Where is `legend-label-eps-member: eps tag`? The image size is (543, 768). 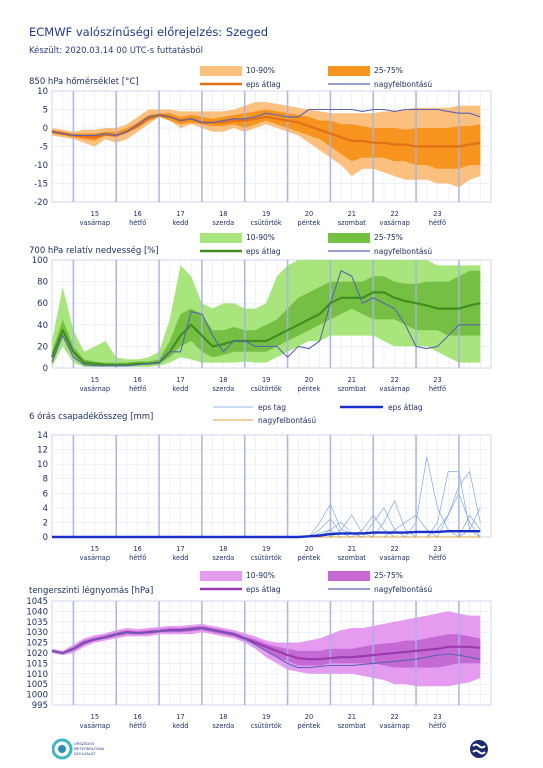 legend-label-eps-member: eps tag is located at coordinates (272, 407).